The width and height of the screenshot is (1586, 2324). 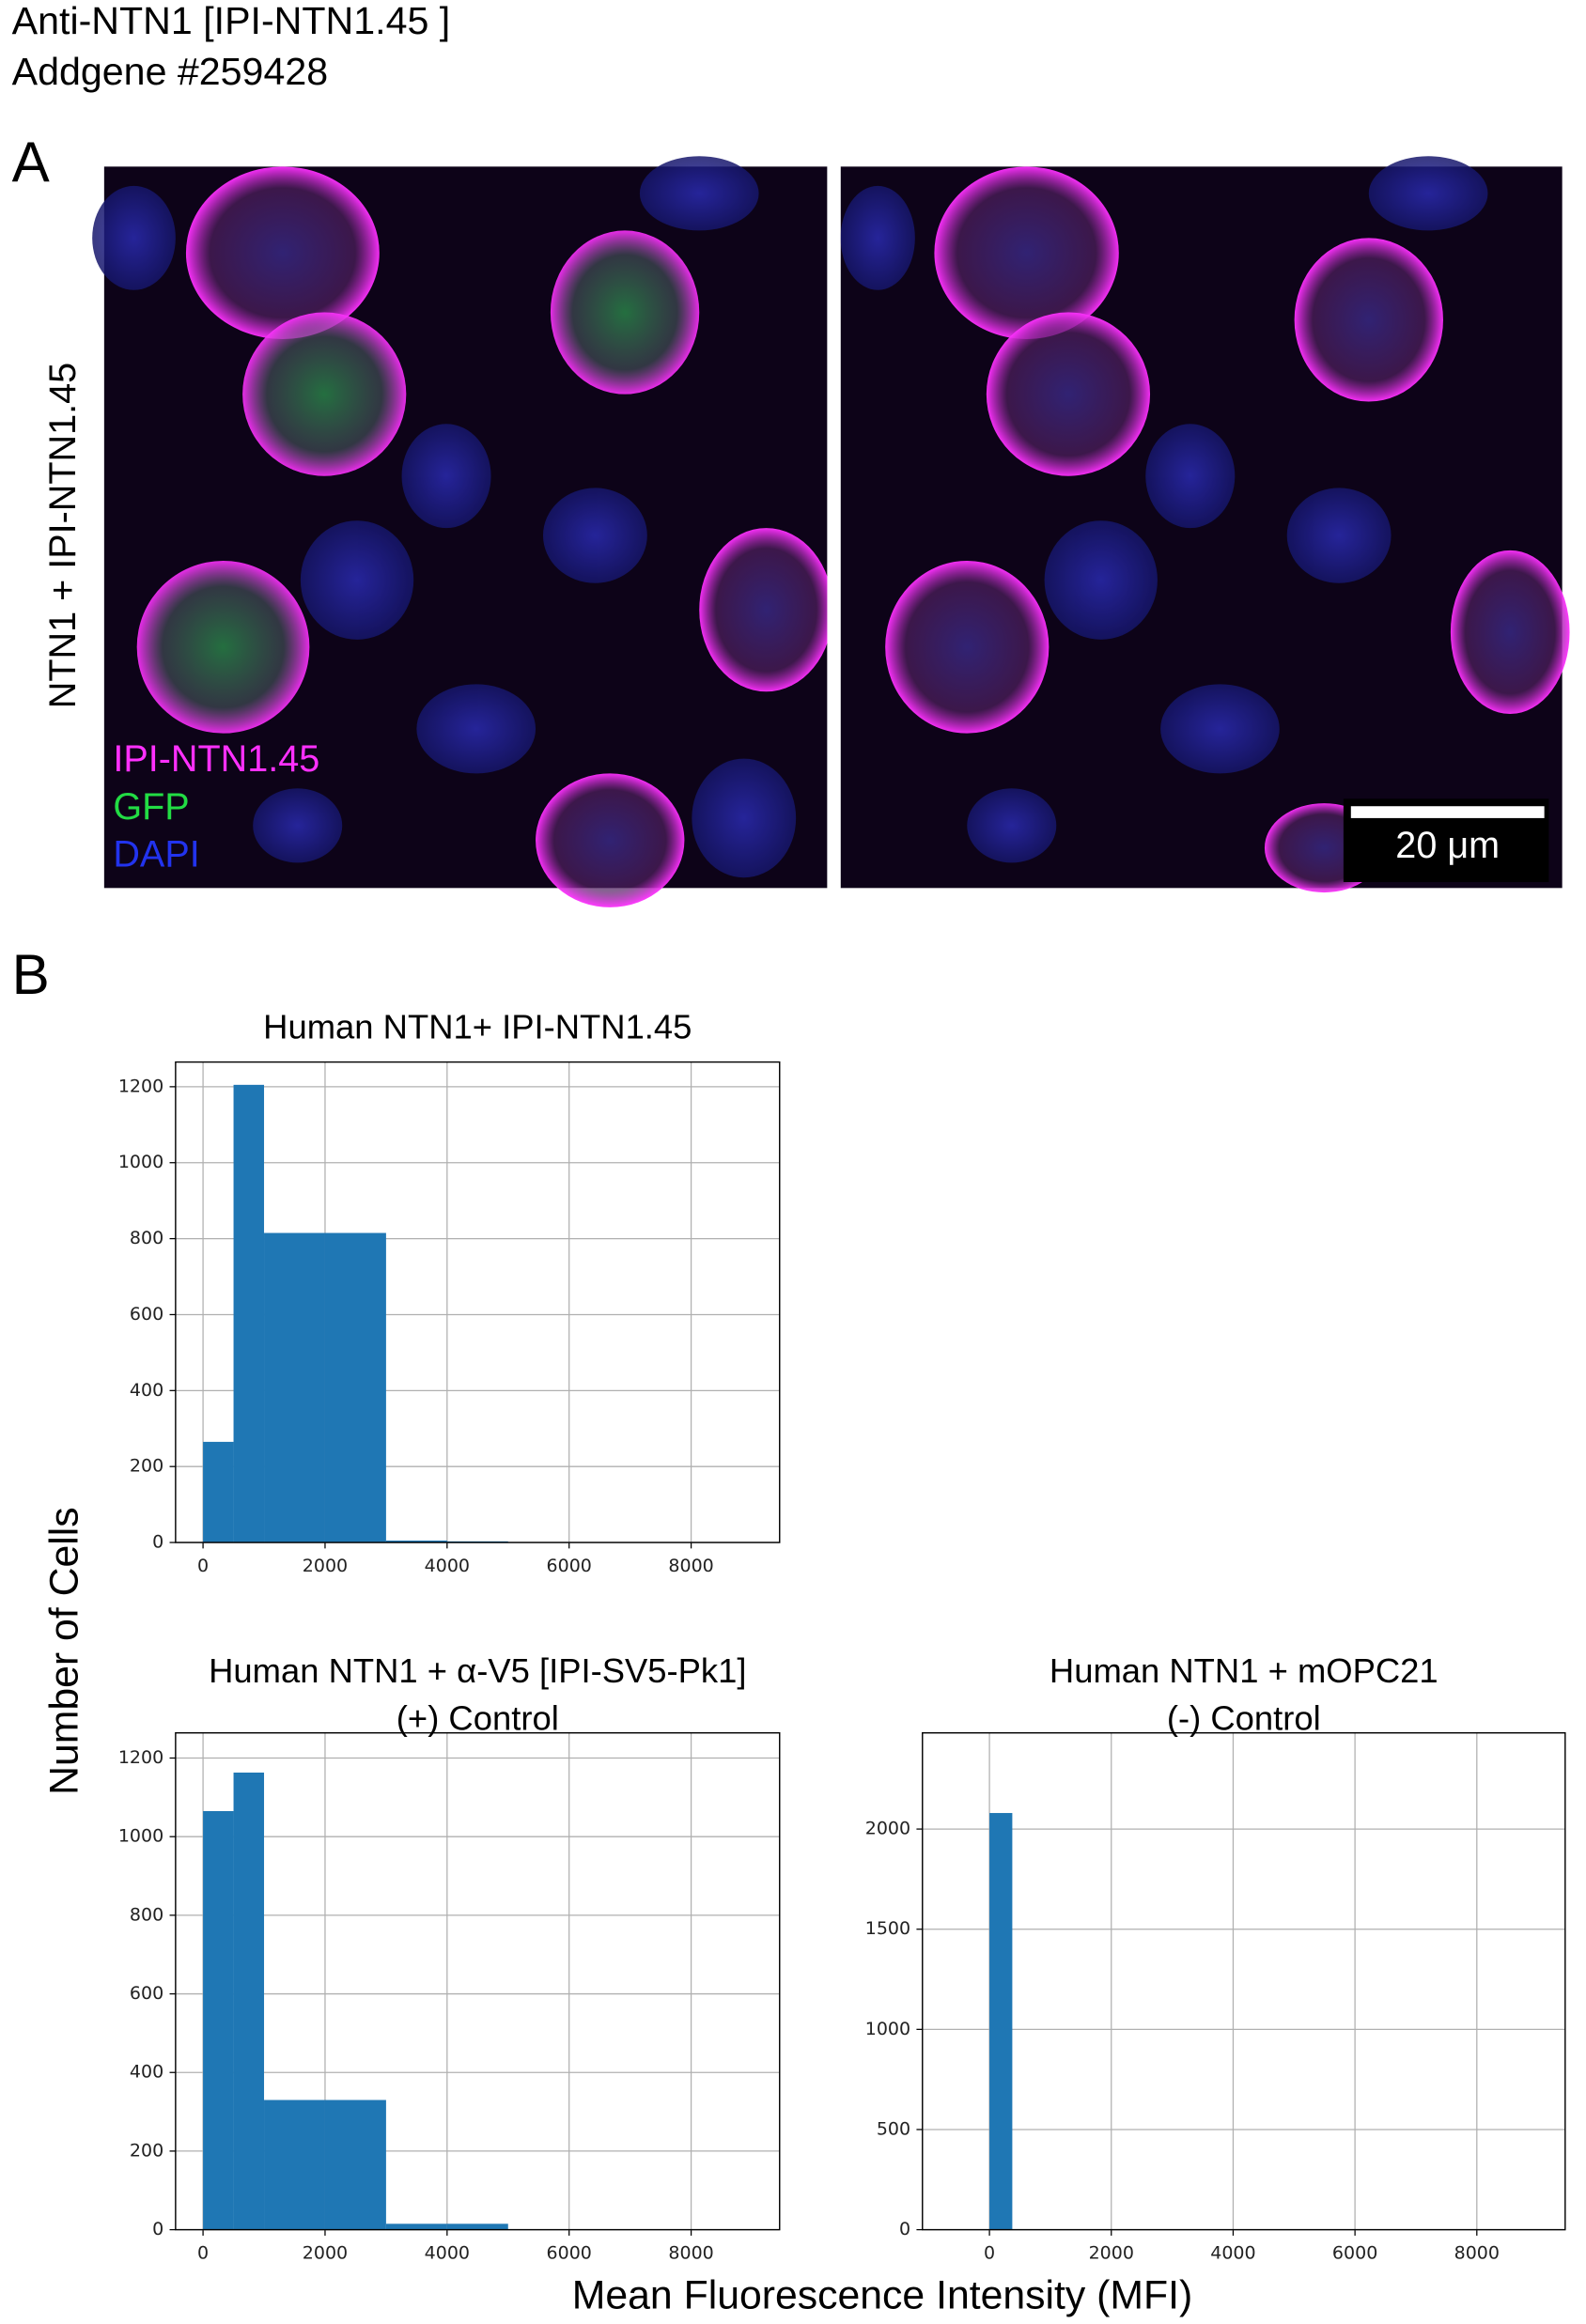 I want to click on micrograph-right: 20 μm, so click(x=1205, y=524).